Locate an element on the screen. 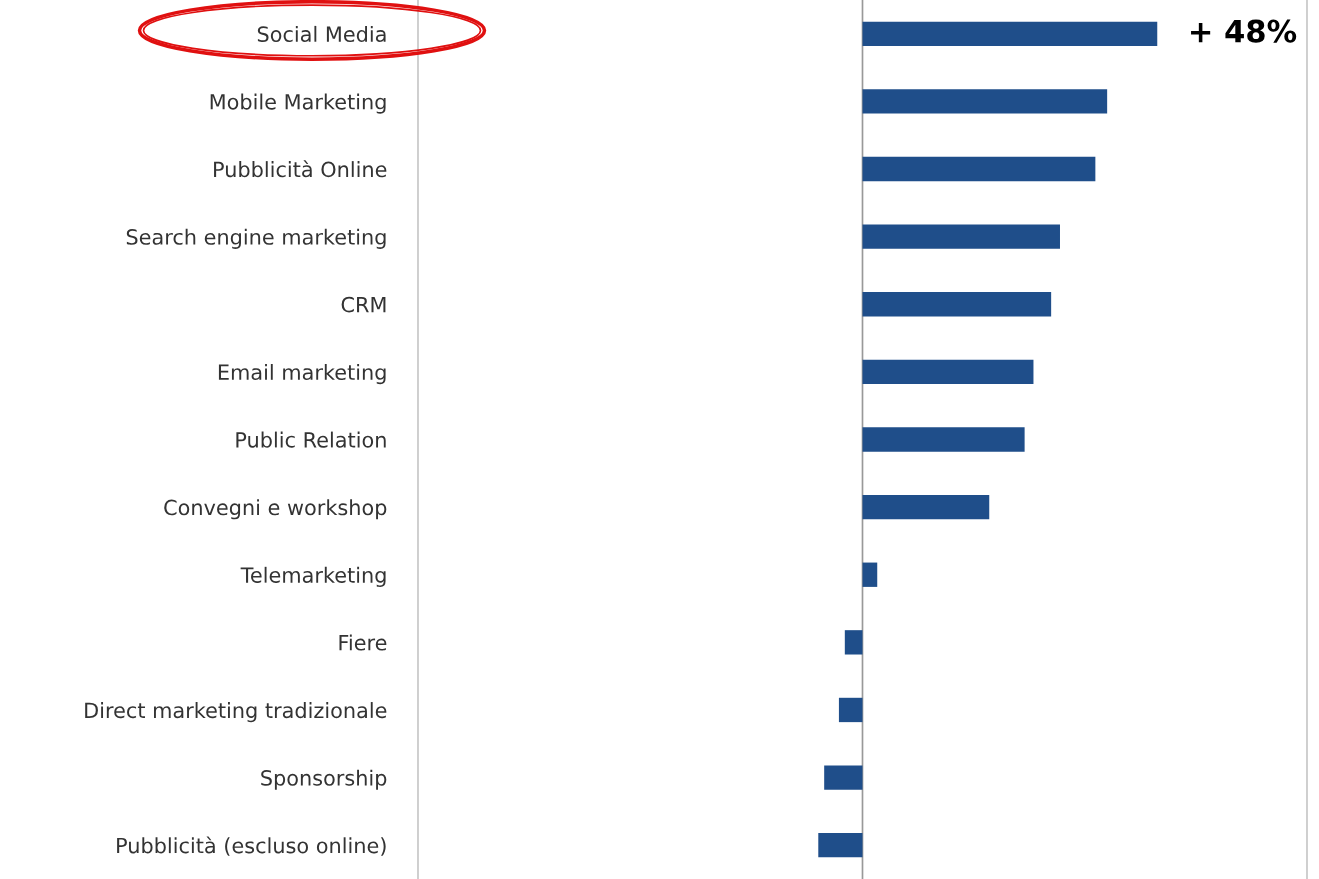 The image size is (1319, 879). annotation: + 48% is located at coordinates (1244, 31).